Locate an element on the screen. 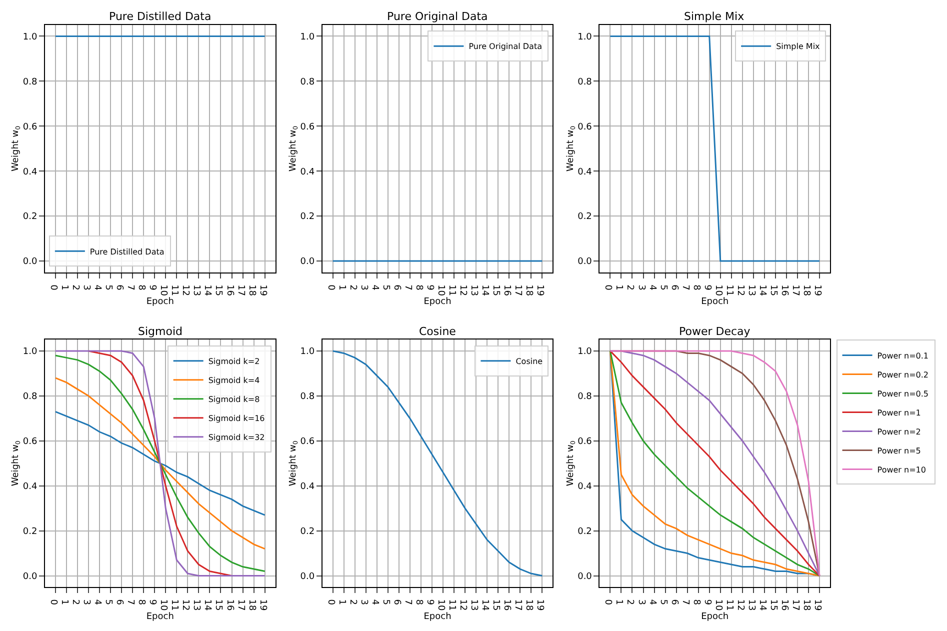 This screenshot has width=947, height=631. legend-label: Sigmoid k=8 is located at coordinates (234, 399).